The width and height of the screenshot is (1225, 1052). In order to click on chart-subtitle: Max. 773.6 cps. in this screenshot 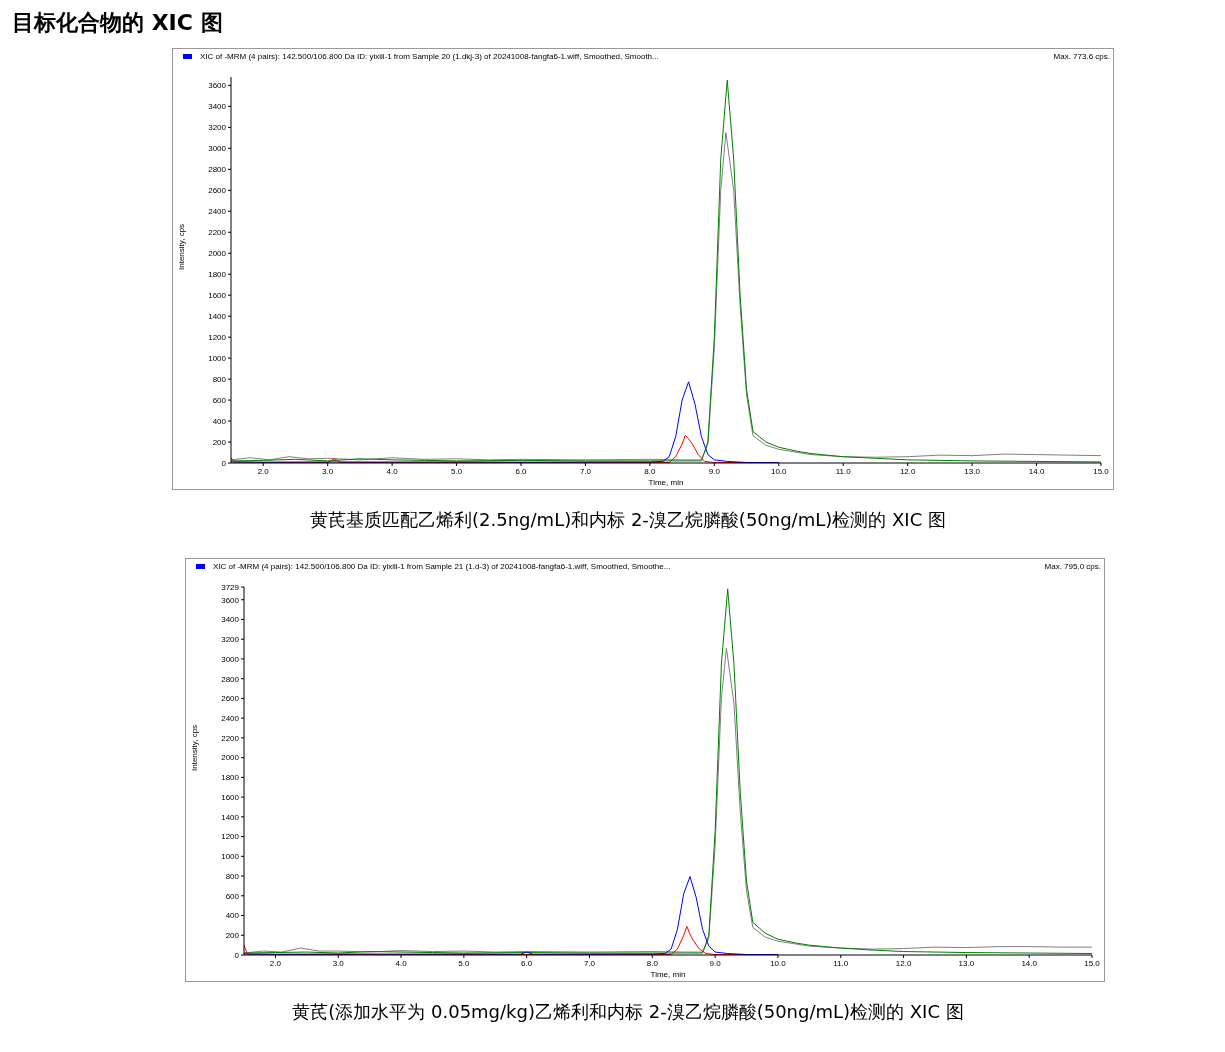, I will do `click(1081, 56)`.